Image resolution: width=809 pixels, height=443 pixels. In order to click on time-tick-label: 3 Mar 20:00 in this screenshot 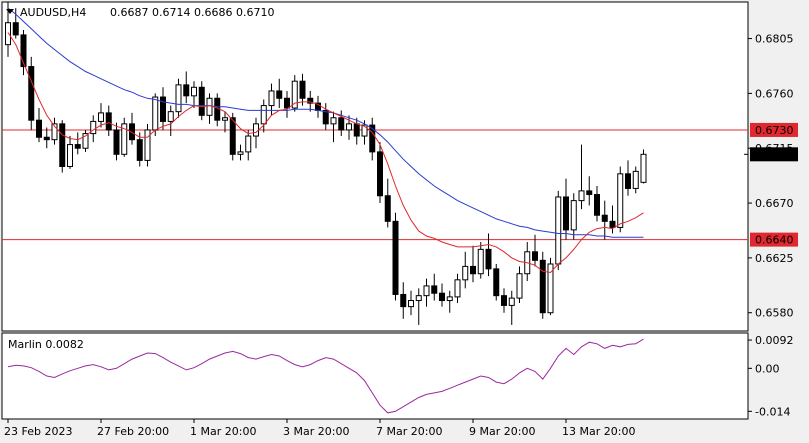, I will do `click(316, 431)`.